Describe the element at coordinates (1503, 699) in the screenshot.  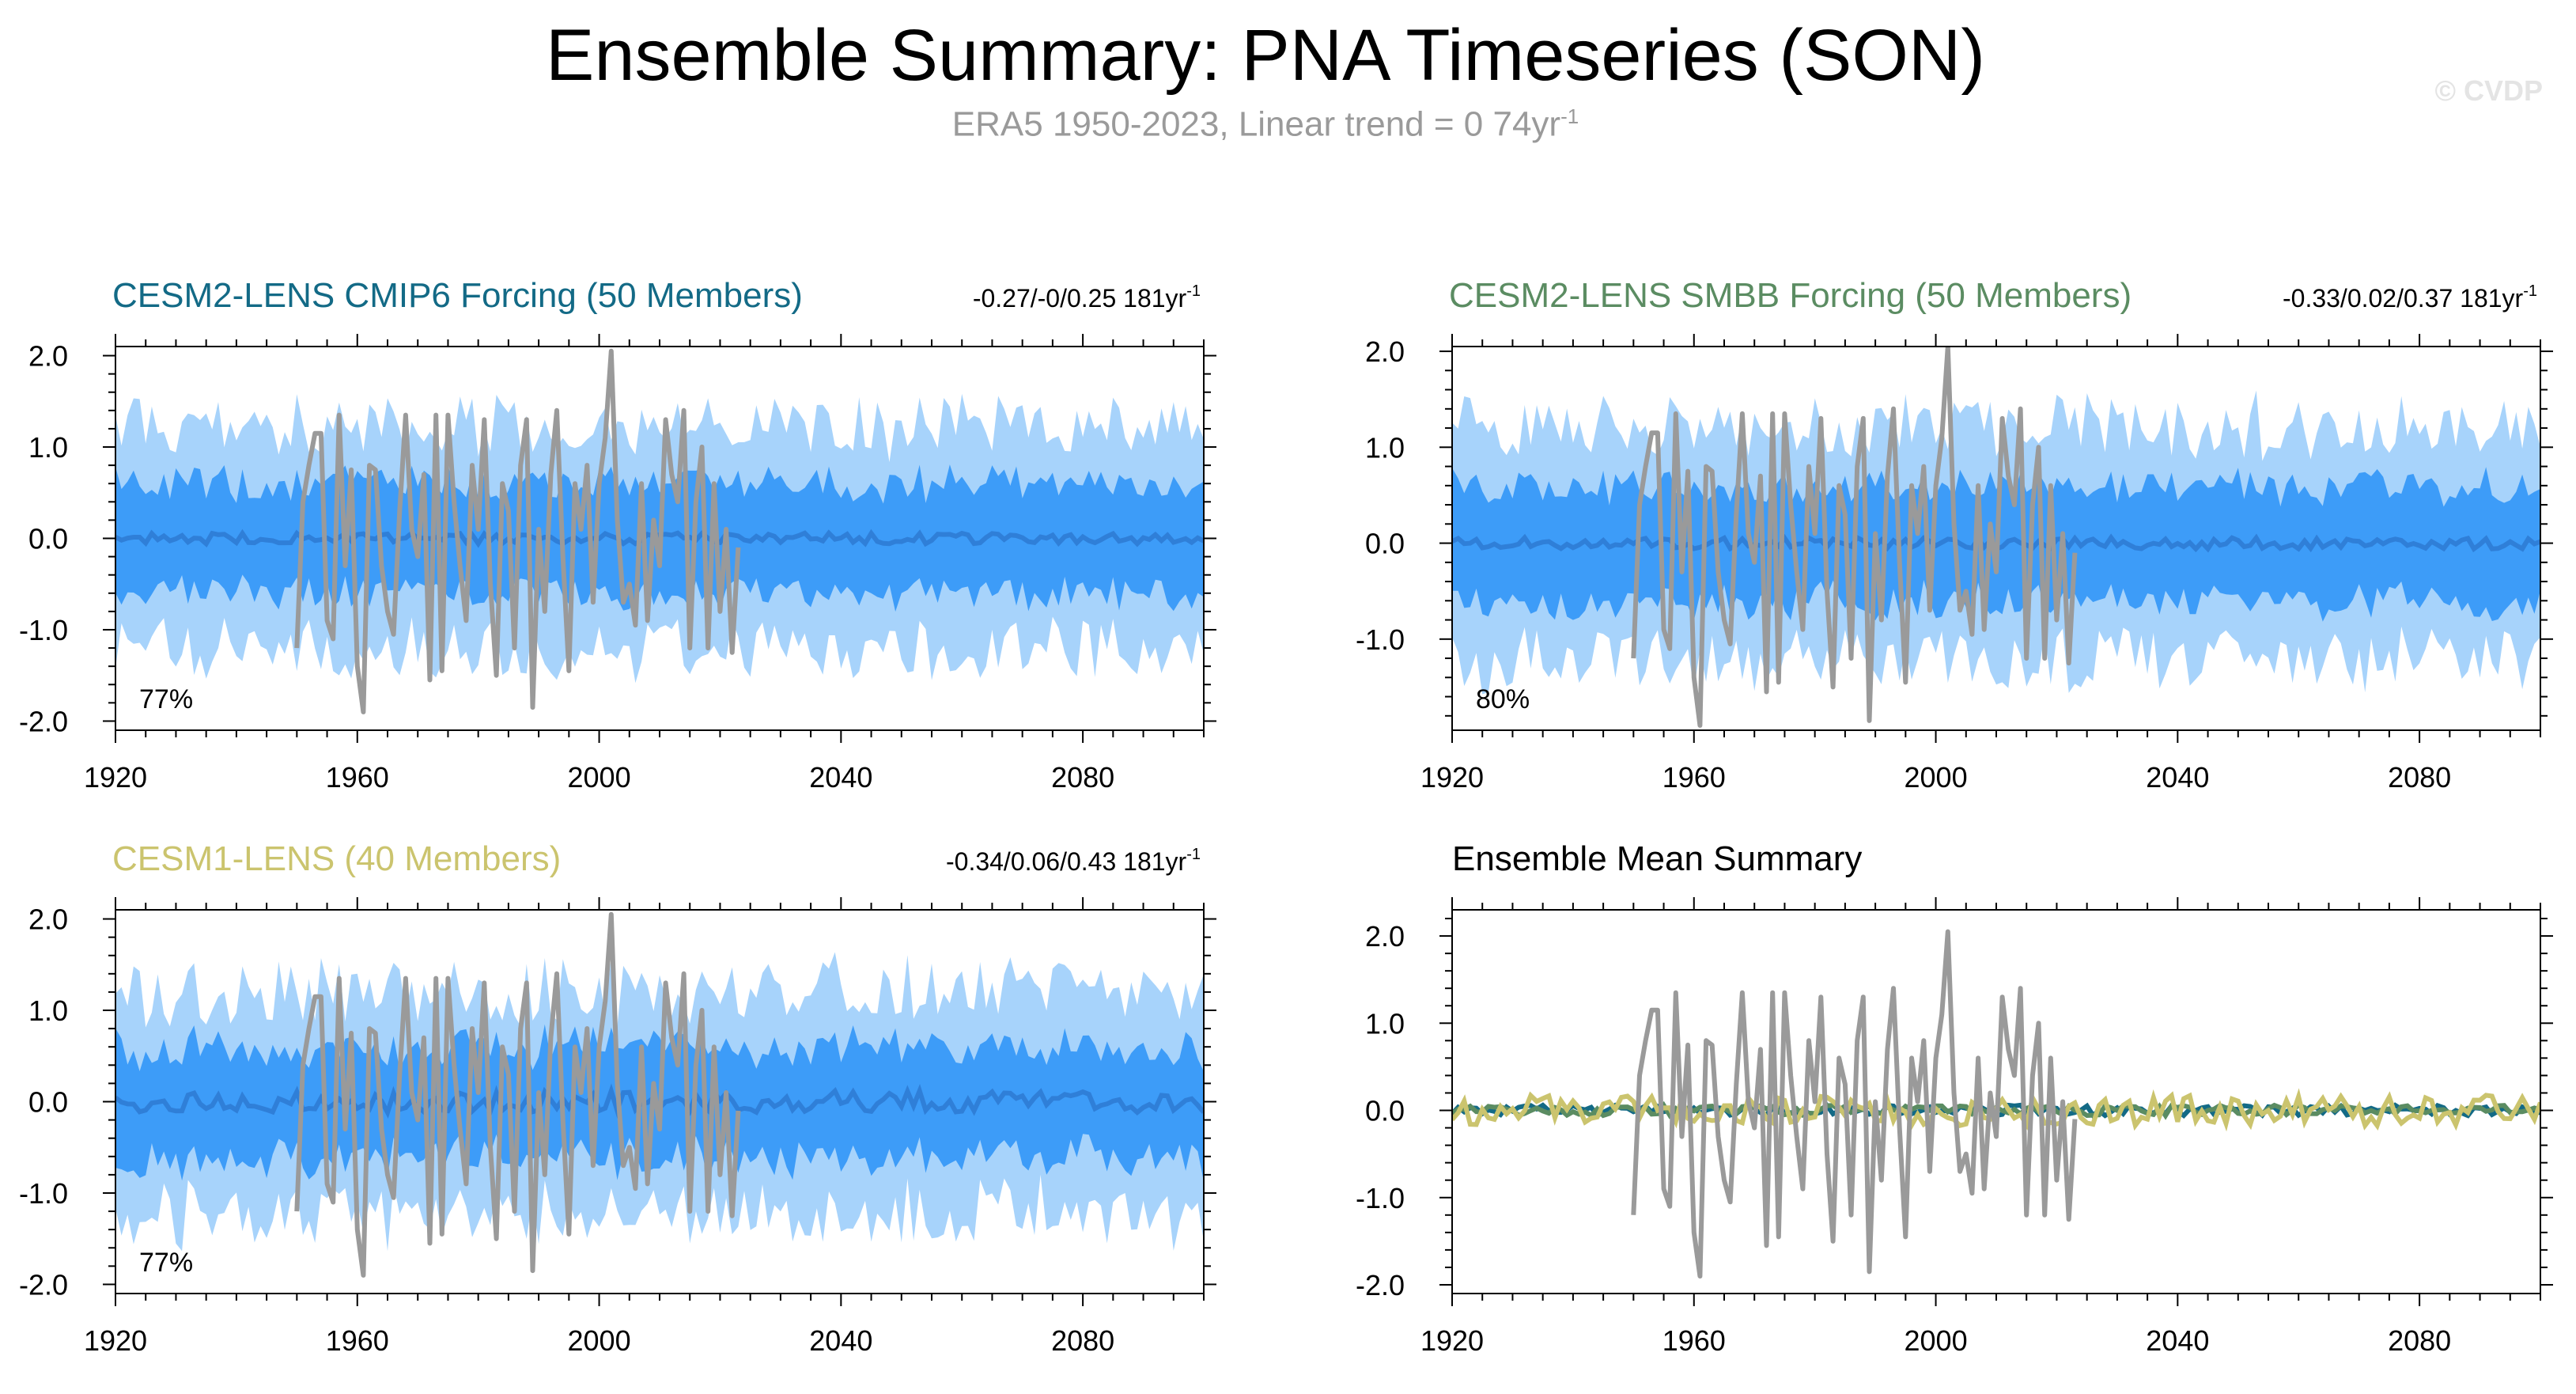
I see `percent-label: 80%` at that location.